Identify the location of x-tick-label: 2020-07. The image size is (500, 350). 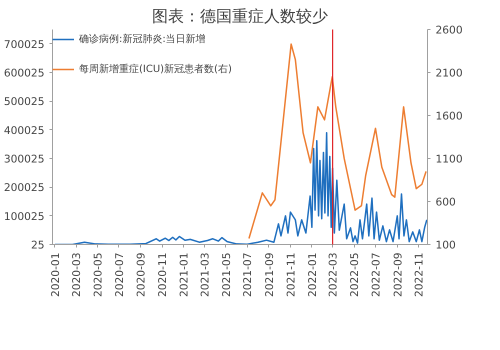
(119, 275).